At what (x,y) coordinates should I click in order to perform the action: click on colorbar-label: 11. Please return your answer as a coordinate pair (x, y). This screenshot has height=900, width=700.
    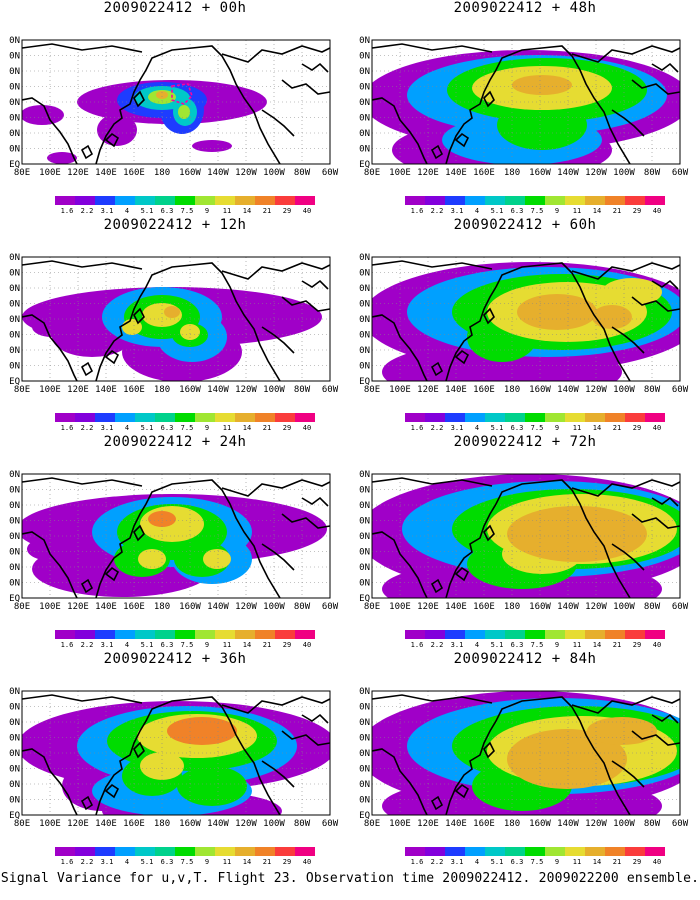
    Looking at the image, I should click on (227, 862).